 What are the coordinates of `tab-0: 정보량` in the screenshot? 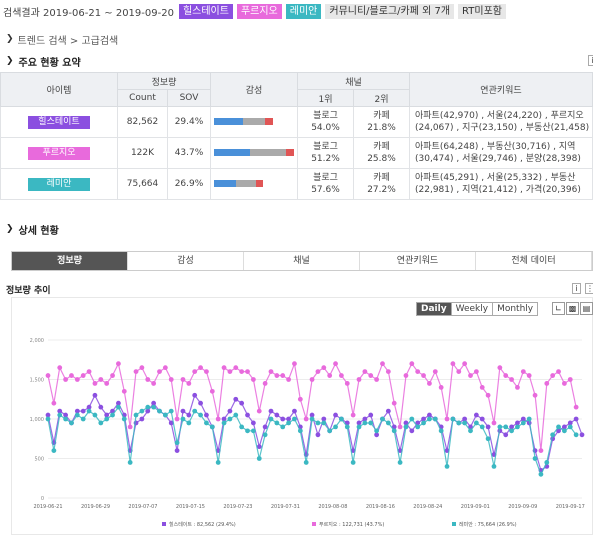 It's located at (70, 261).